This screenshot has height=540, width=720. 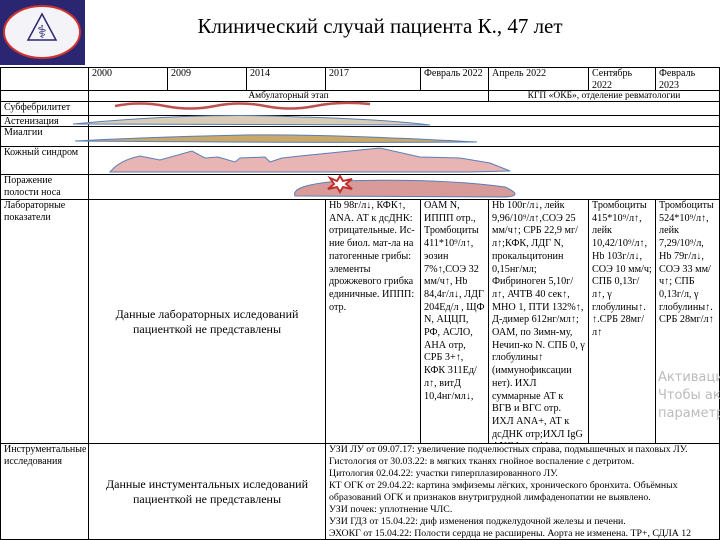 What do you see at coordinates (44, 160) in the screenshot?
I see `row-label-skin: Кожный синдром` at bounding box center [44, 160].